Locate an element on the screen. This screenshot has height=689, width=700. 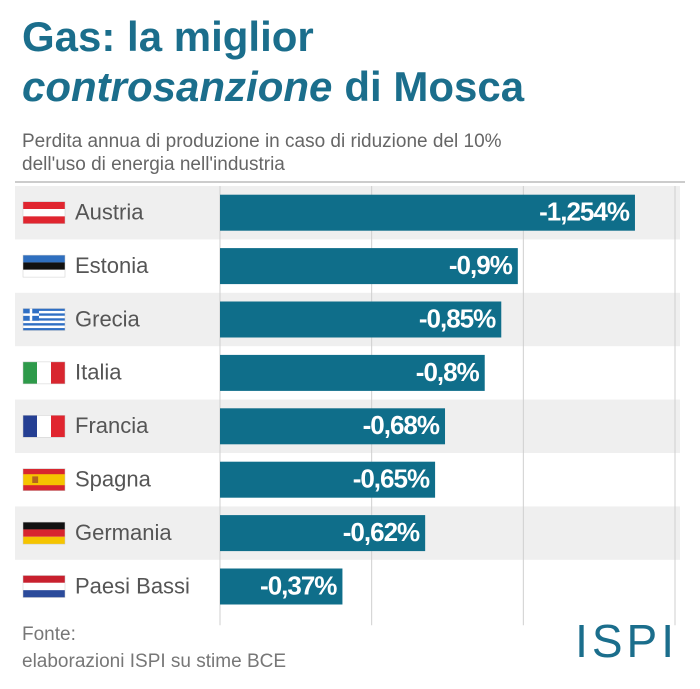
value-label: -1,254% is located at coordinates (584, 212).